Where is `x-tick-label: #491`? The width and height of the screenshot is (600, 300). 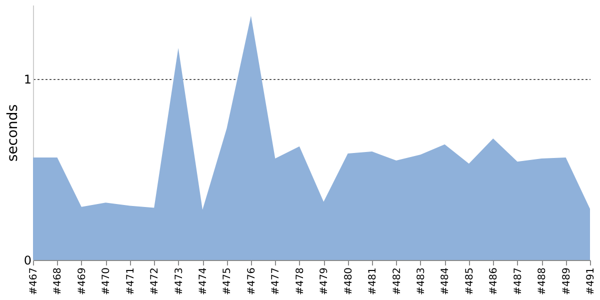
x-tick-label: #491 is located at coordinates (591, 281).